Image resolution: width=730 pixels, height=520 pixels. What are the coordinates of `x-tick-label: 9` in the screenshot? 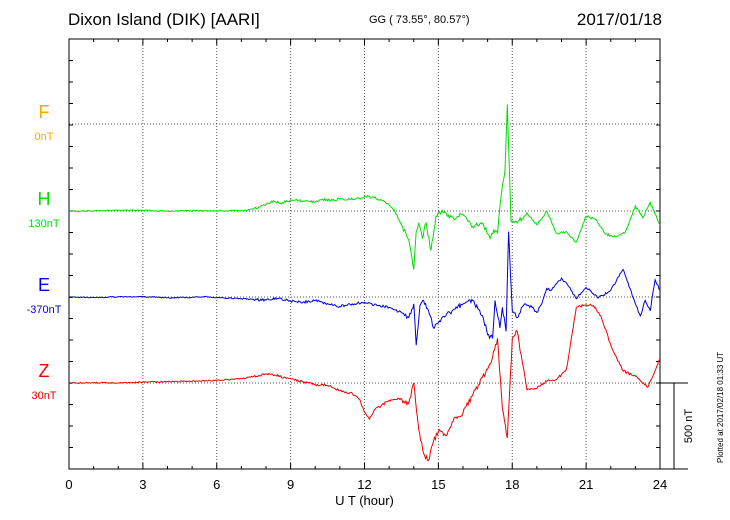 It's located at (290, 484).